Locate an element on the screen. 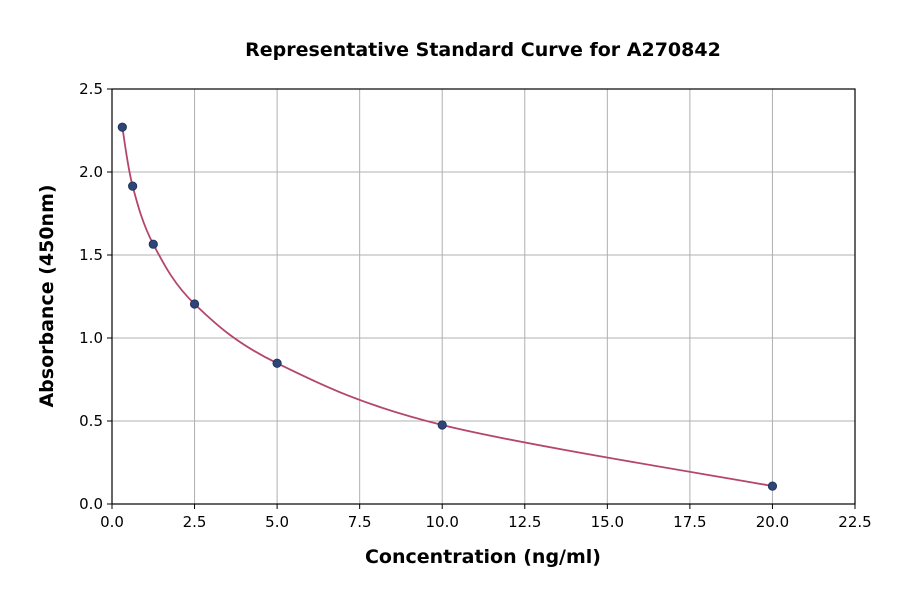  x-tick-label: 20.0 is located at coordinates (772, 522).